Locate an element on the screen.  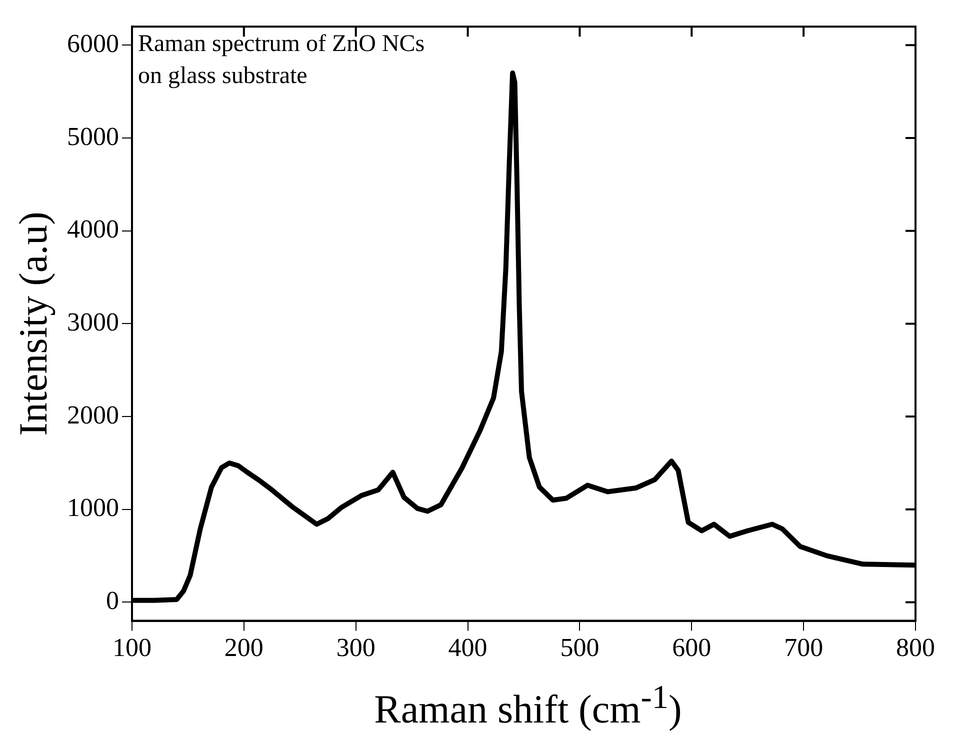
y-tick-label: 2000 is located at coordinates (93, 415).